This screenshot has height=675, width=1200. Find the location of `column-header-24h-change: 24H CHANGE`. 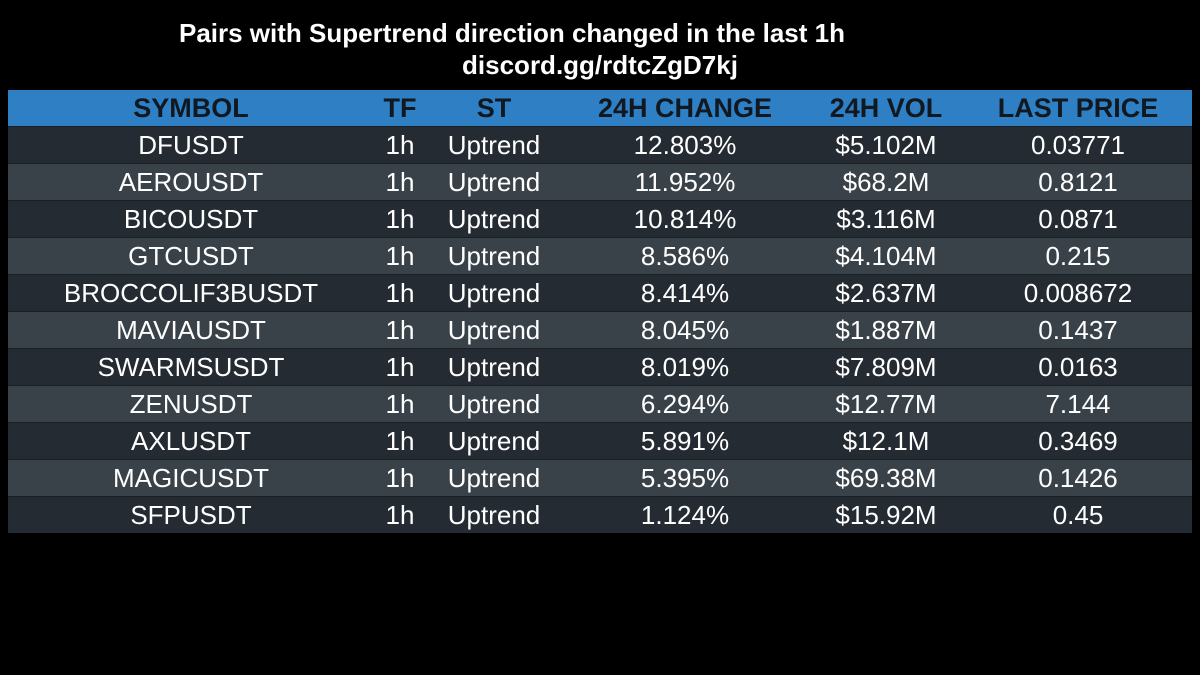

column-header-24h-change: 24H CHANGE is located at coordinates (685, 108).